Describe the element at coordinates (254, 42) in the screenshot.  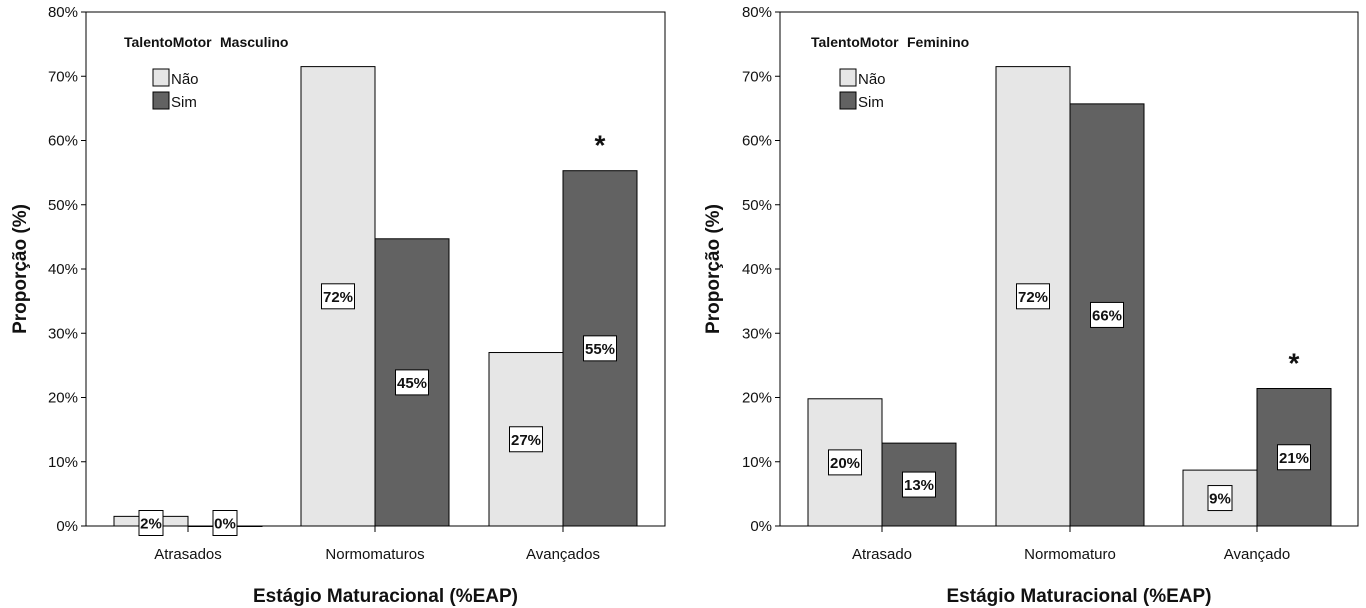
I see `legend-subtitle: Masculino` at that location.